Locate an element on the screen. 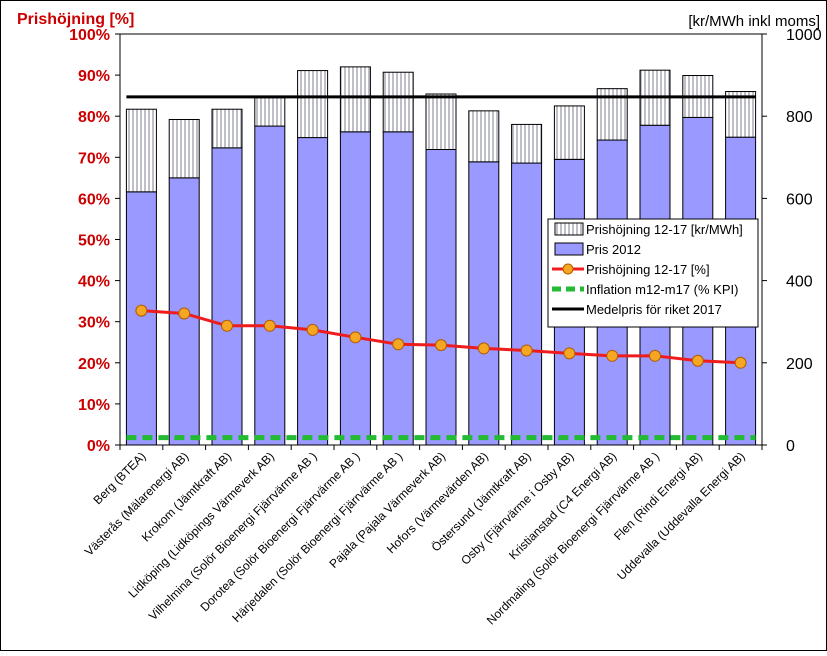  legend-label-increase-bar: Prishöjning 12-17 [kr/MWh] is located at coordinates (664, 229).